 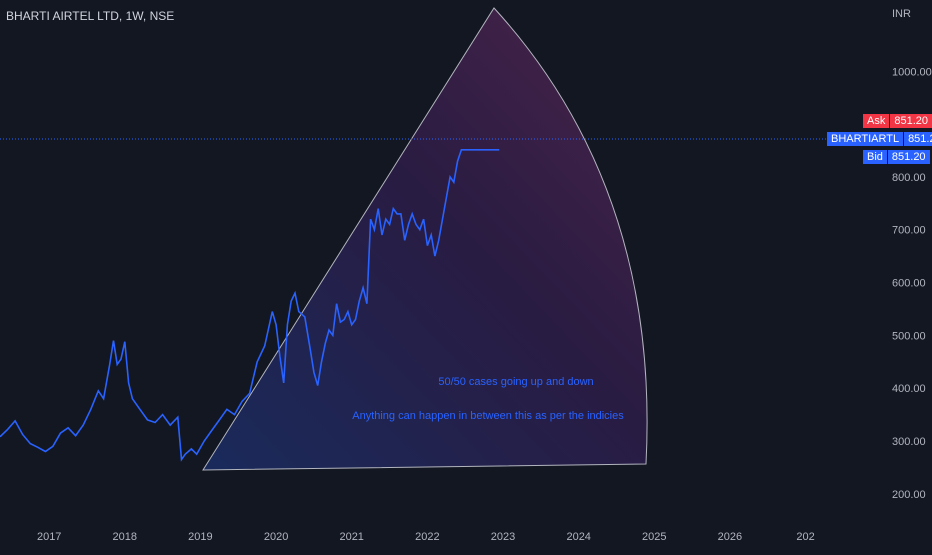 What do you see at coordinates (901, 14) in the screenshot?
I see `currency-label: INR` at bounding box center [901, 14].